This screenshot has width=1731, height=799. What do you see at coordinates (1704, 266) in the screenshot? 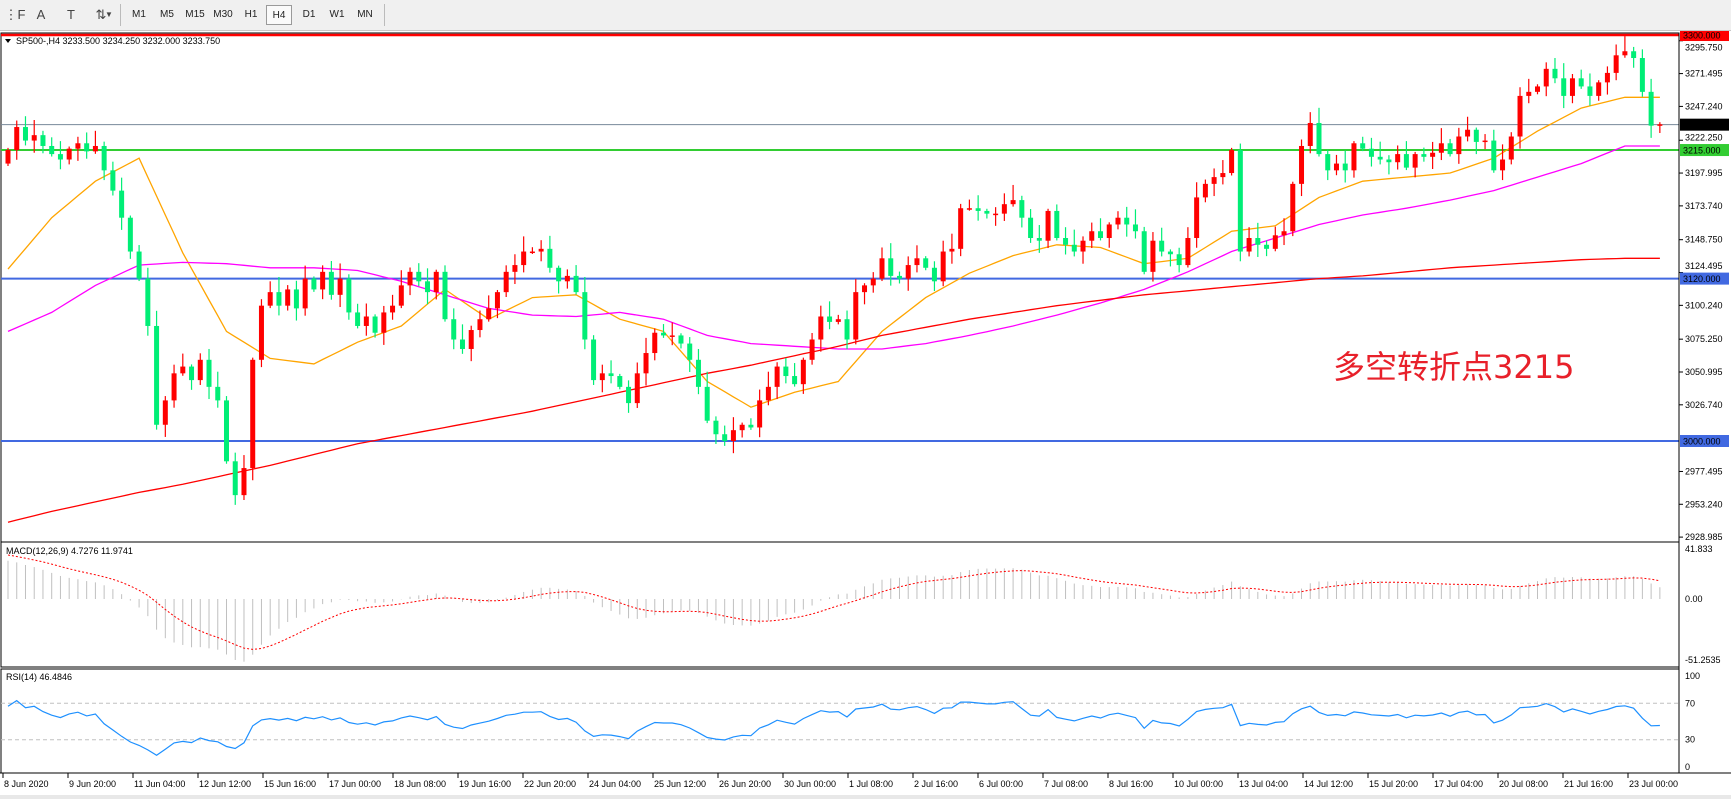
I see `price-tick-label: 3124.495` at bounding box center [1704, 266].